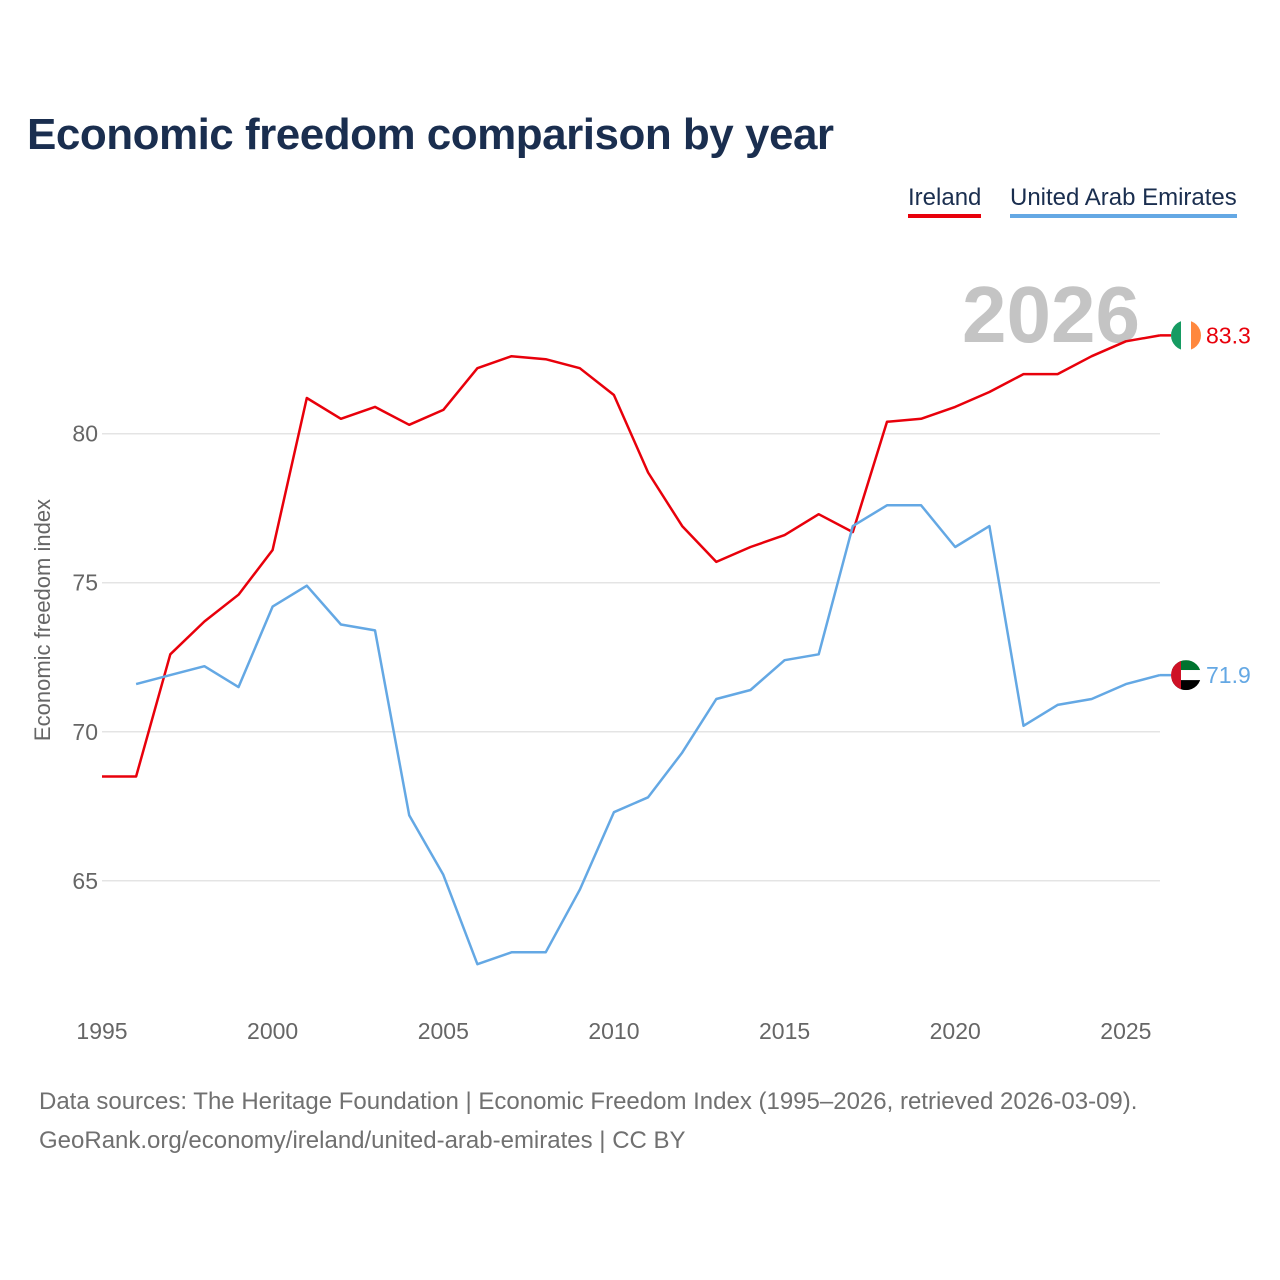 This screenshot has width=1280, height=1280. Describe the element at coordinates (1186, 675) in the screenshot. I see `uae-flag-icon` at that location.